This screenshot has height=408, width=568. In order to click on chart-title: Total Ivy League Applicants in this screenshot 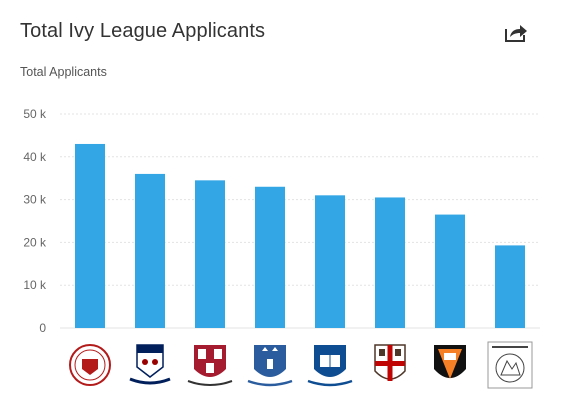, I will do `click(143, 31)`.